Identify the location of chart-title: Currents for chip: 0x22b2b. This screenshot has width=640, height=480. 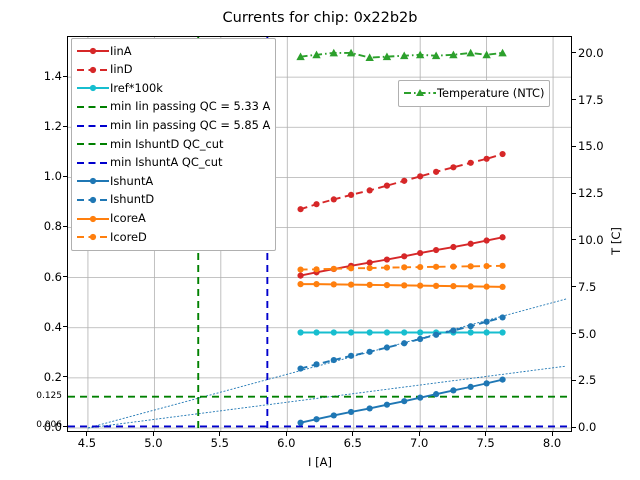
(320, 18).